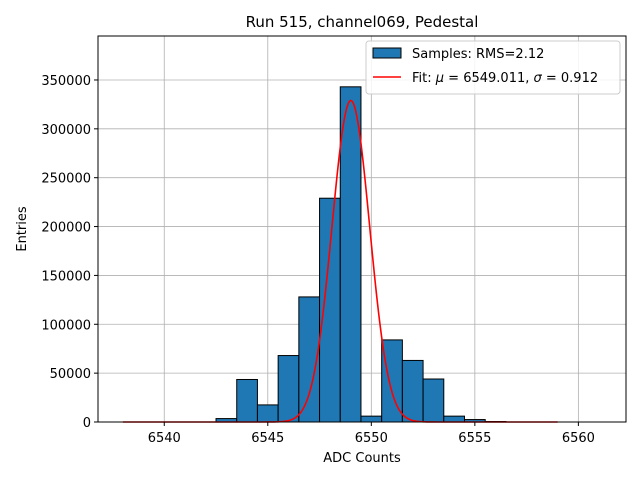 Image resolution: width=640 pixels, height=480 pixels. What do you see at coordinates (424, 78) in the screenshot?
I see `legend-fit-prefix: Fit:` at bounding box center [424, 78].